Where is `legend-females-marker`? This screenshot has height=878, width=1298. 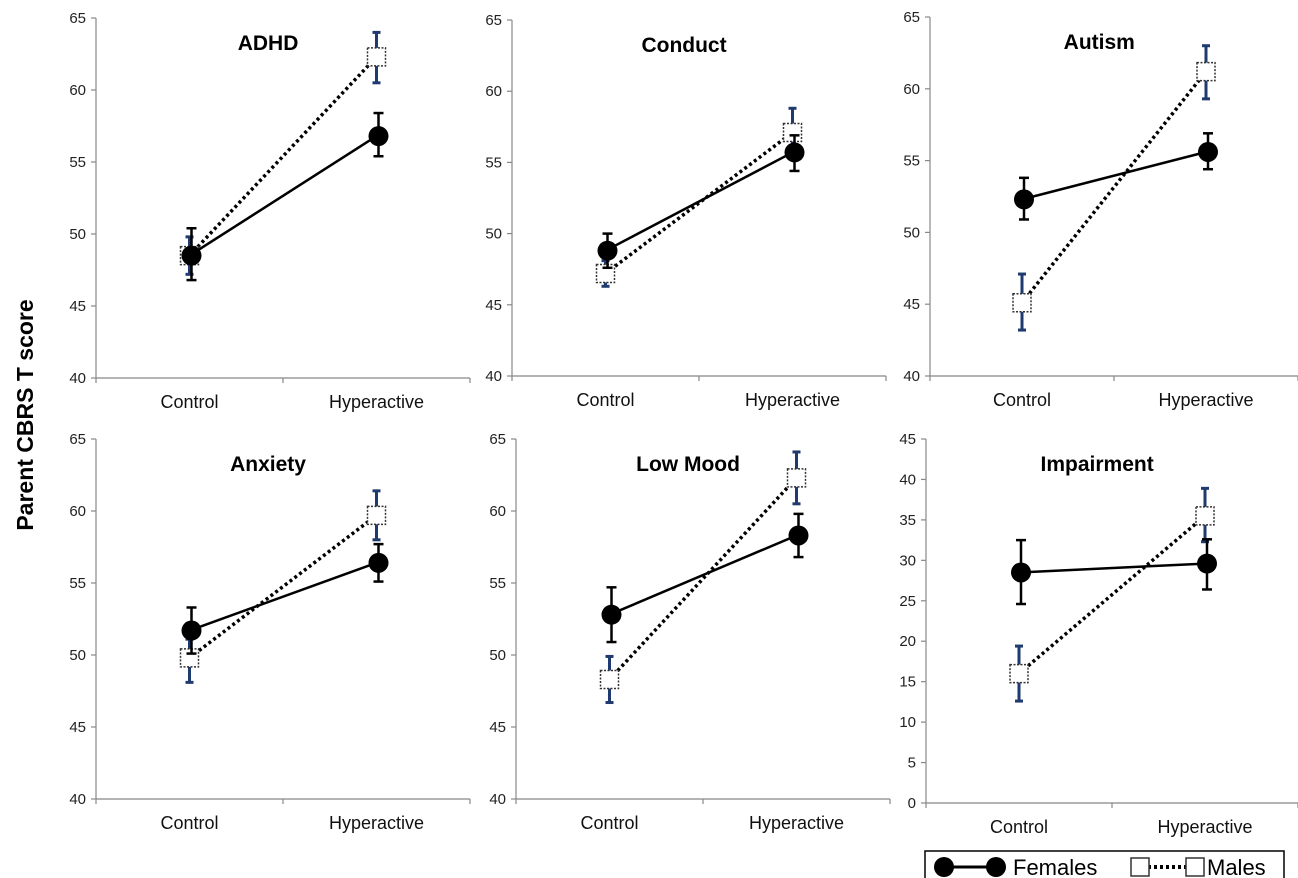 legend-females-marker is located at coordinates (944, 867).